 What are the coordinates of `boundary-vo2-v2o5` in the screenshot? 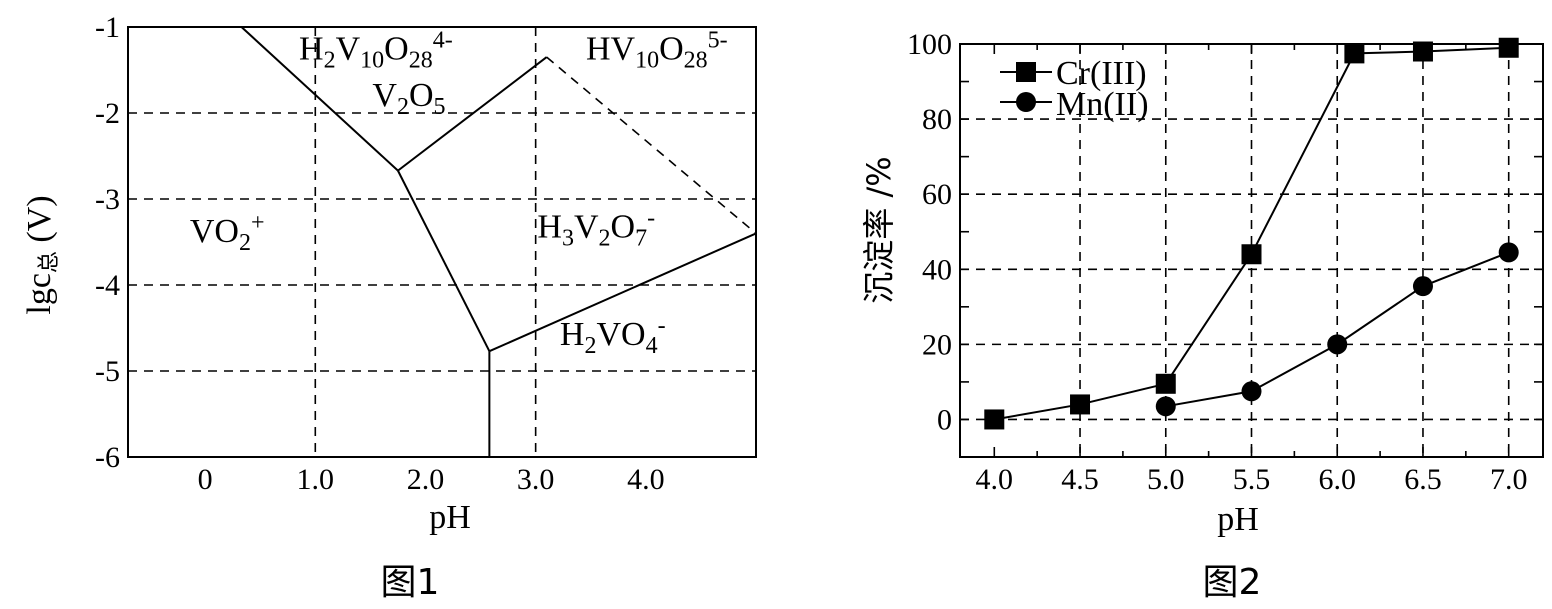 It's located at (319, 99).